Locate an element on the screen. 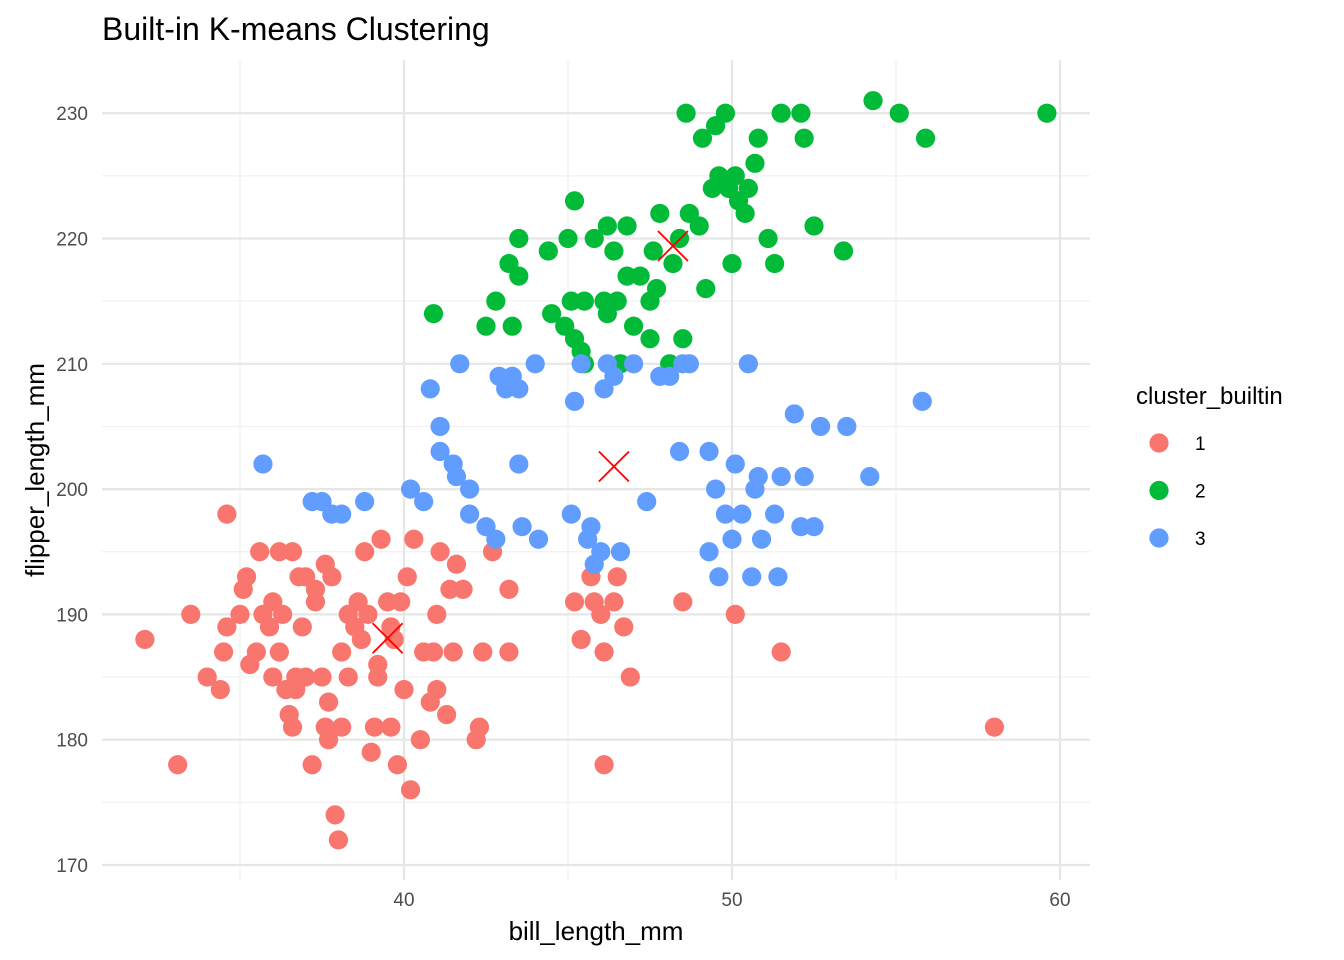 Image resolution: width=1344 pixels, height=960 pixels. y-tick-label: 180 is located at coordinates (72, 741).